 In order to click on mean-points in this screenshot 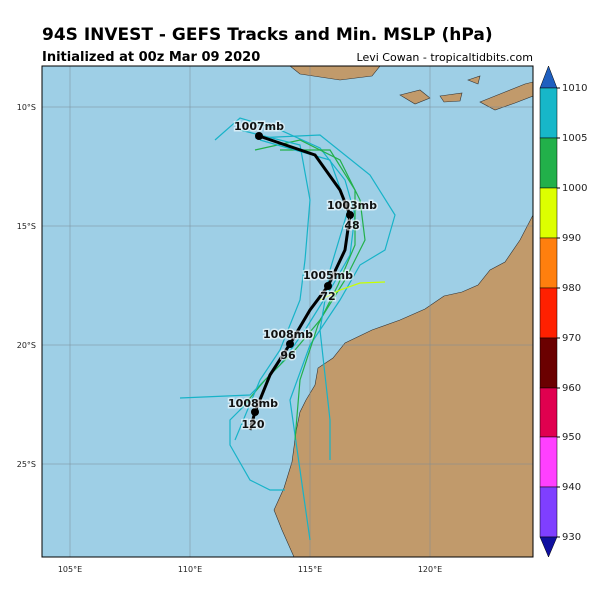, I will do `click(302, 274)`.